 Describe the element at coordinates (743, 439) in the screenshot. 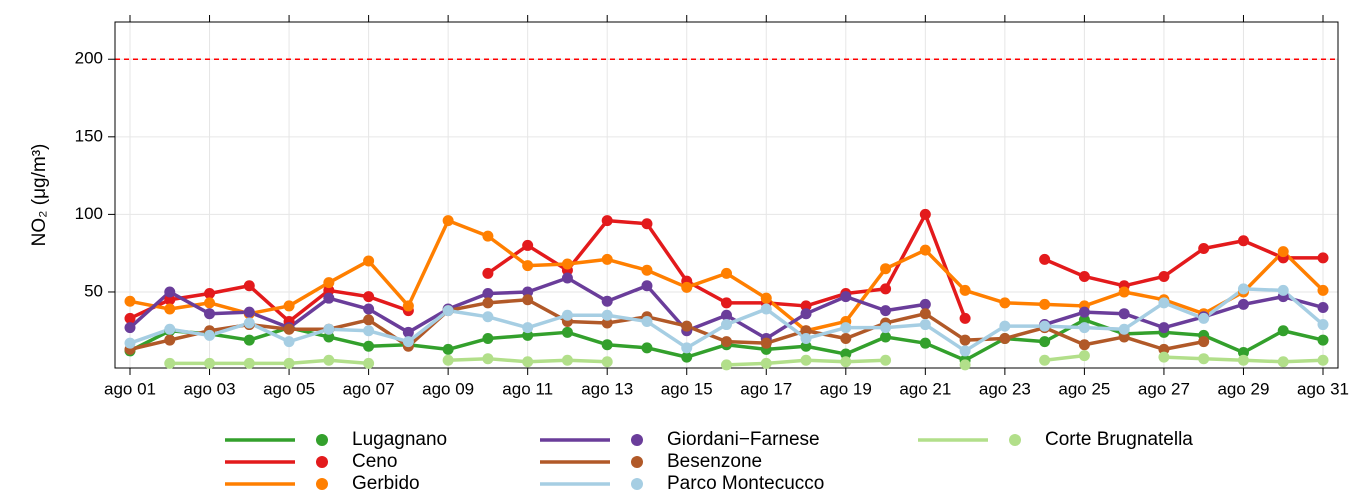

I see `legend-label: Giordani−Farnese` at that location.